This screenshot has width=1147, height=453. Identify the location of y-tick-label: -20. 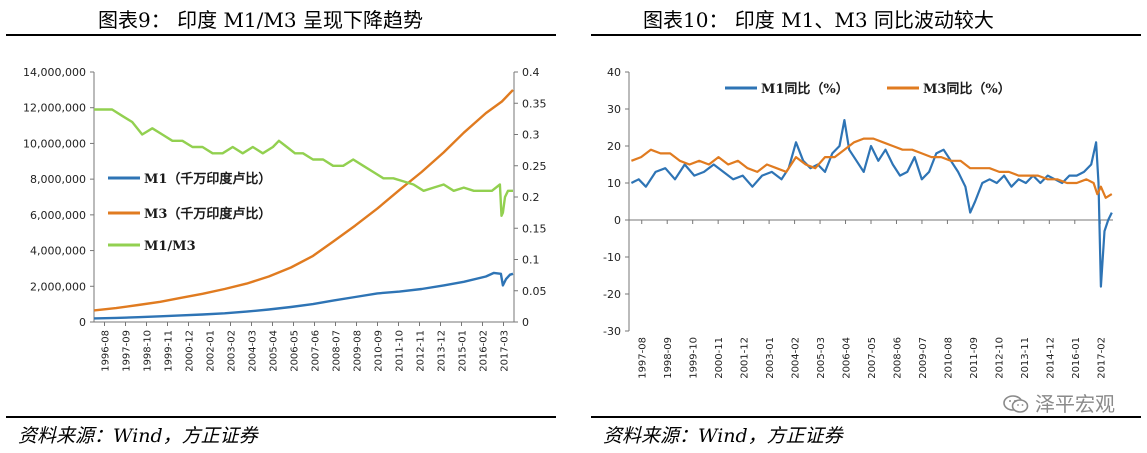
(612, 294).